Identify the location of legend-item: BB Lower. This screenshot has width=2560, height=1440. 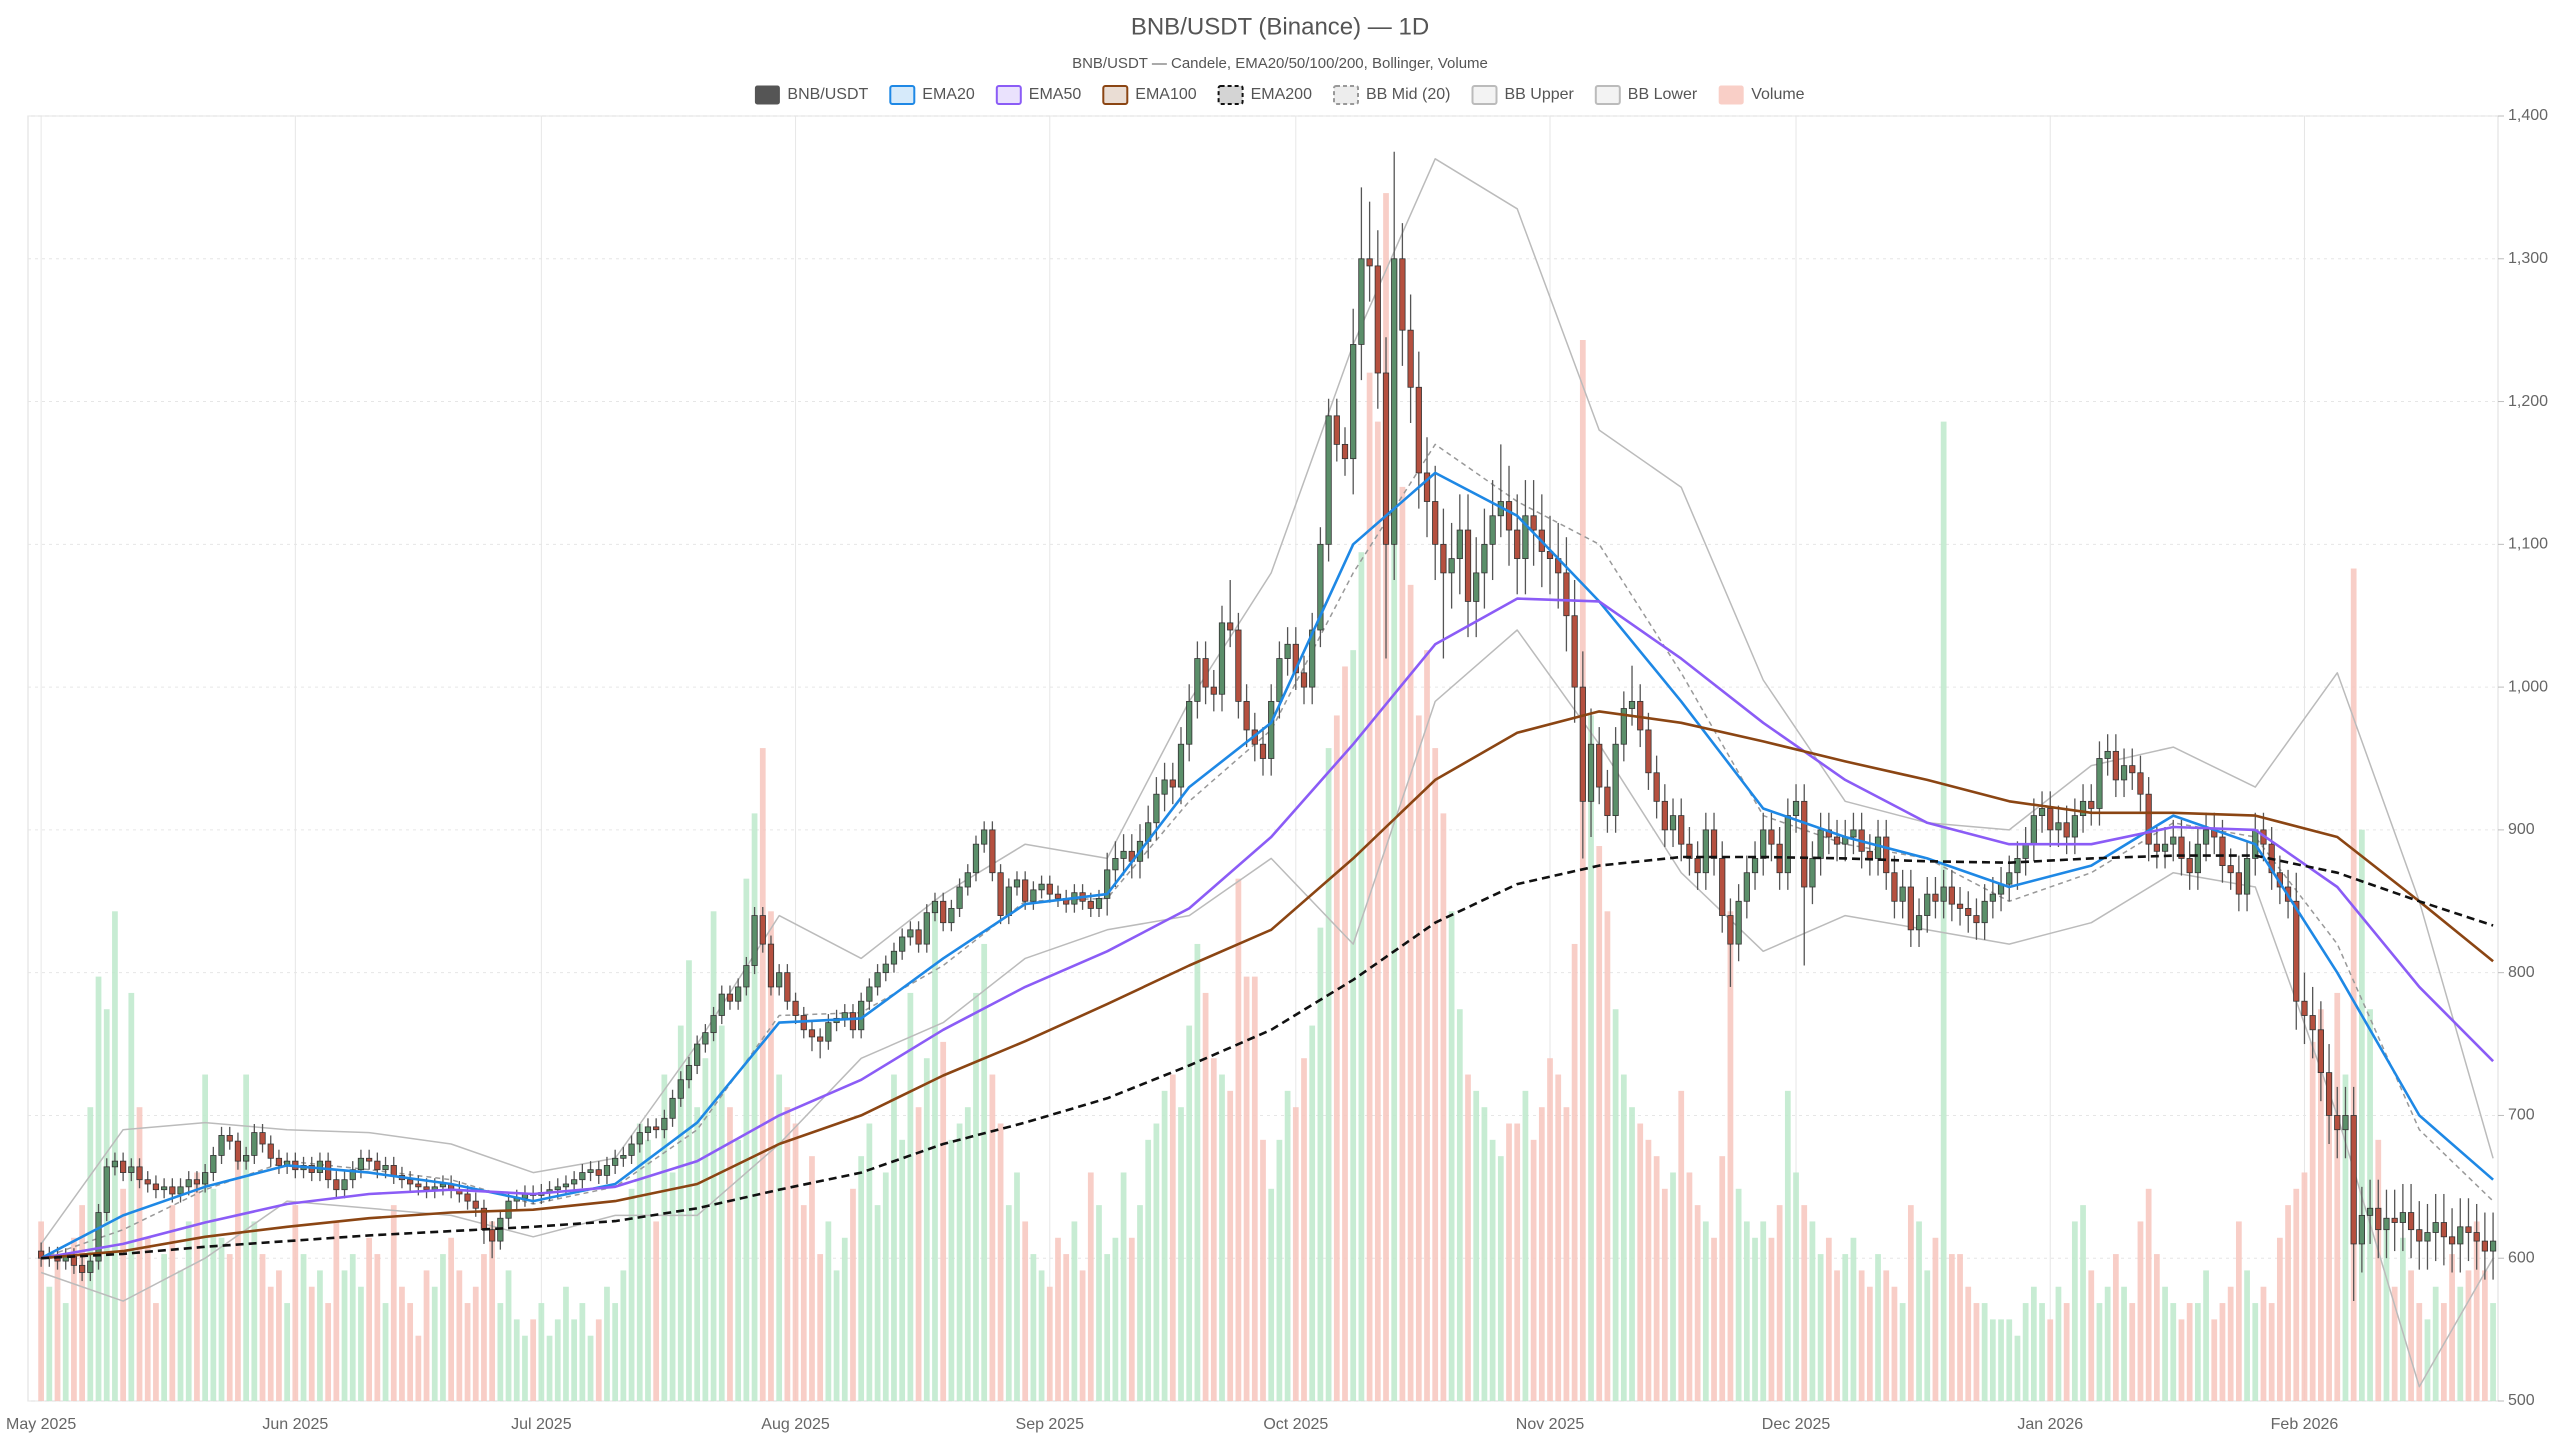
(1646, 95).